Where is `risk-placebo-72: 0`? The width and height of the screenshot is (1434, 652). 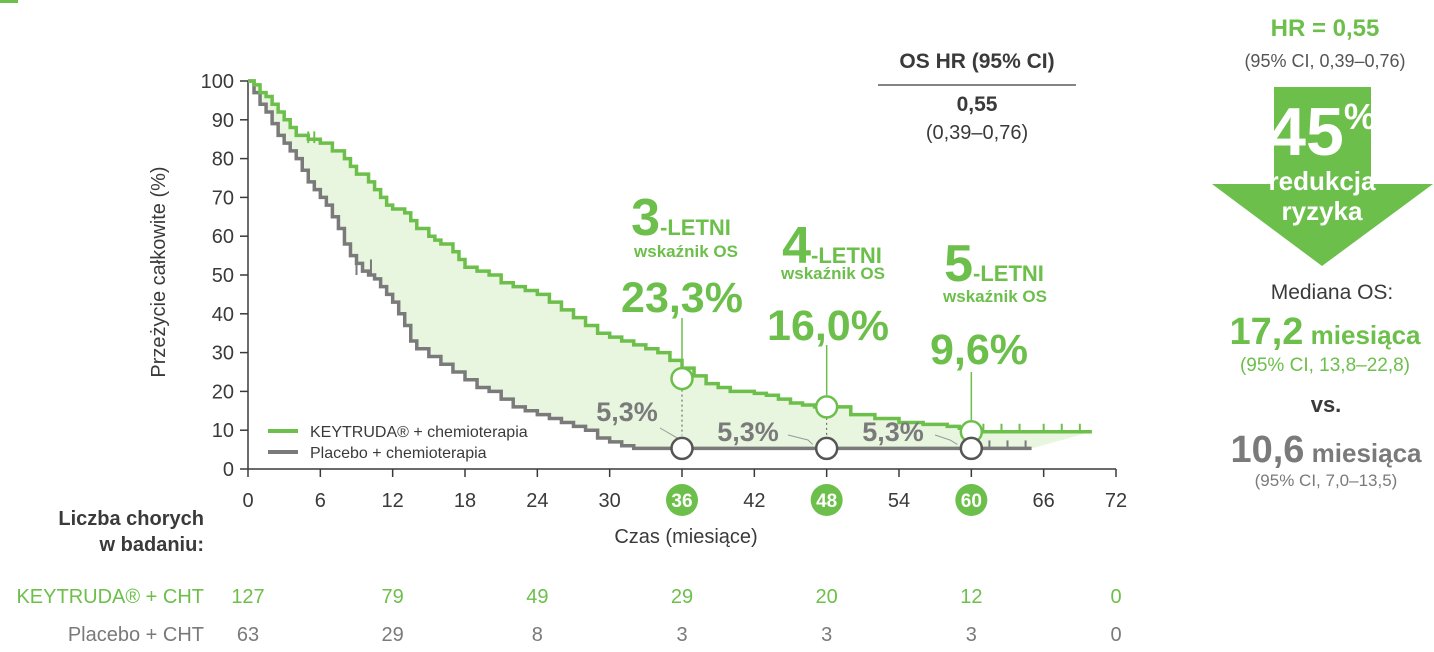
risk-placebo-72: 0 is located at coordinates (1115, 635).